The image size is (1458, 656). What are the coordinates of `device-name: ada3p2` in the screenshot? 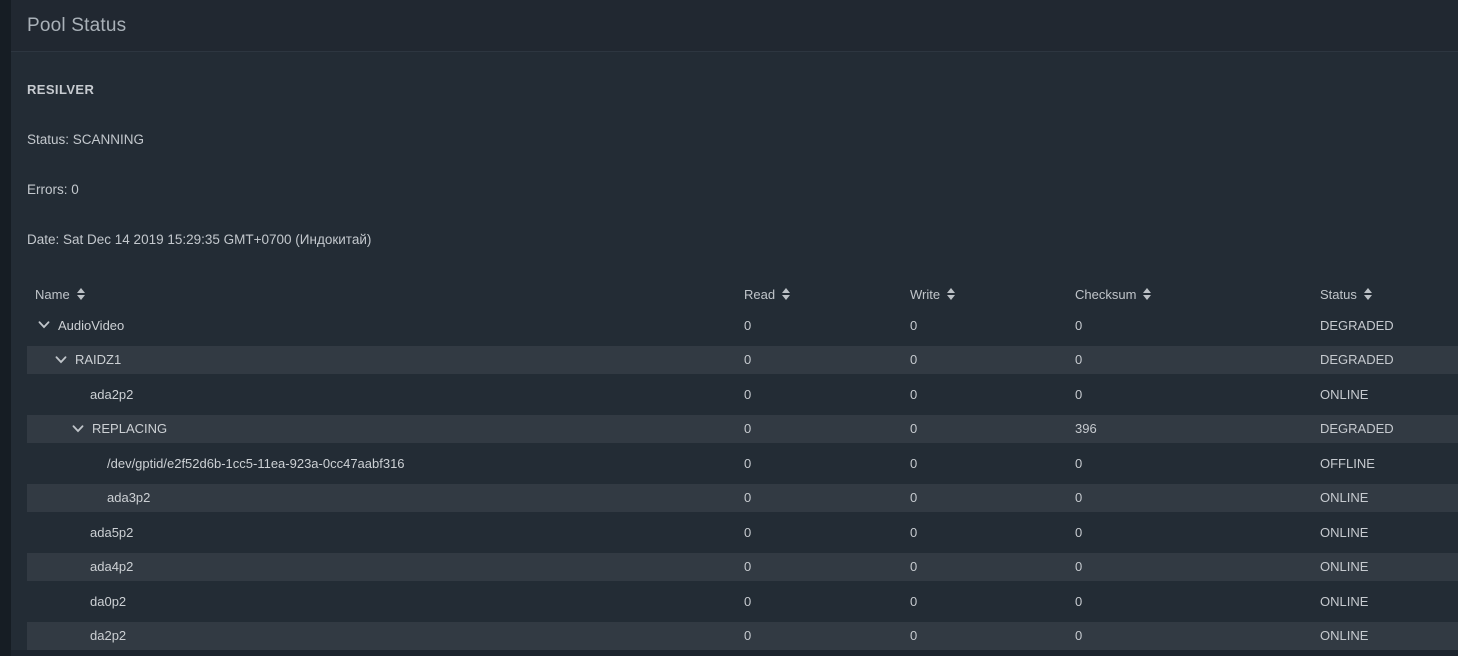 It's located at (129, 498).